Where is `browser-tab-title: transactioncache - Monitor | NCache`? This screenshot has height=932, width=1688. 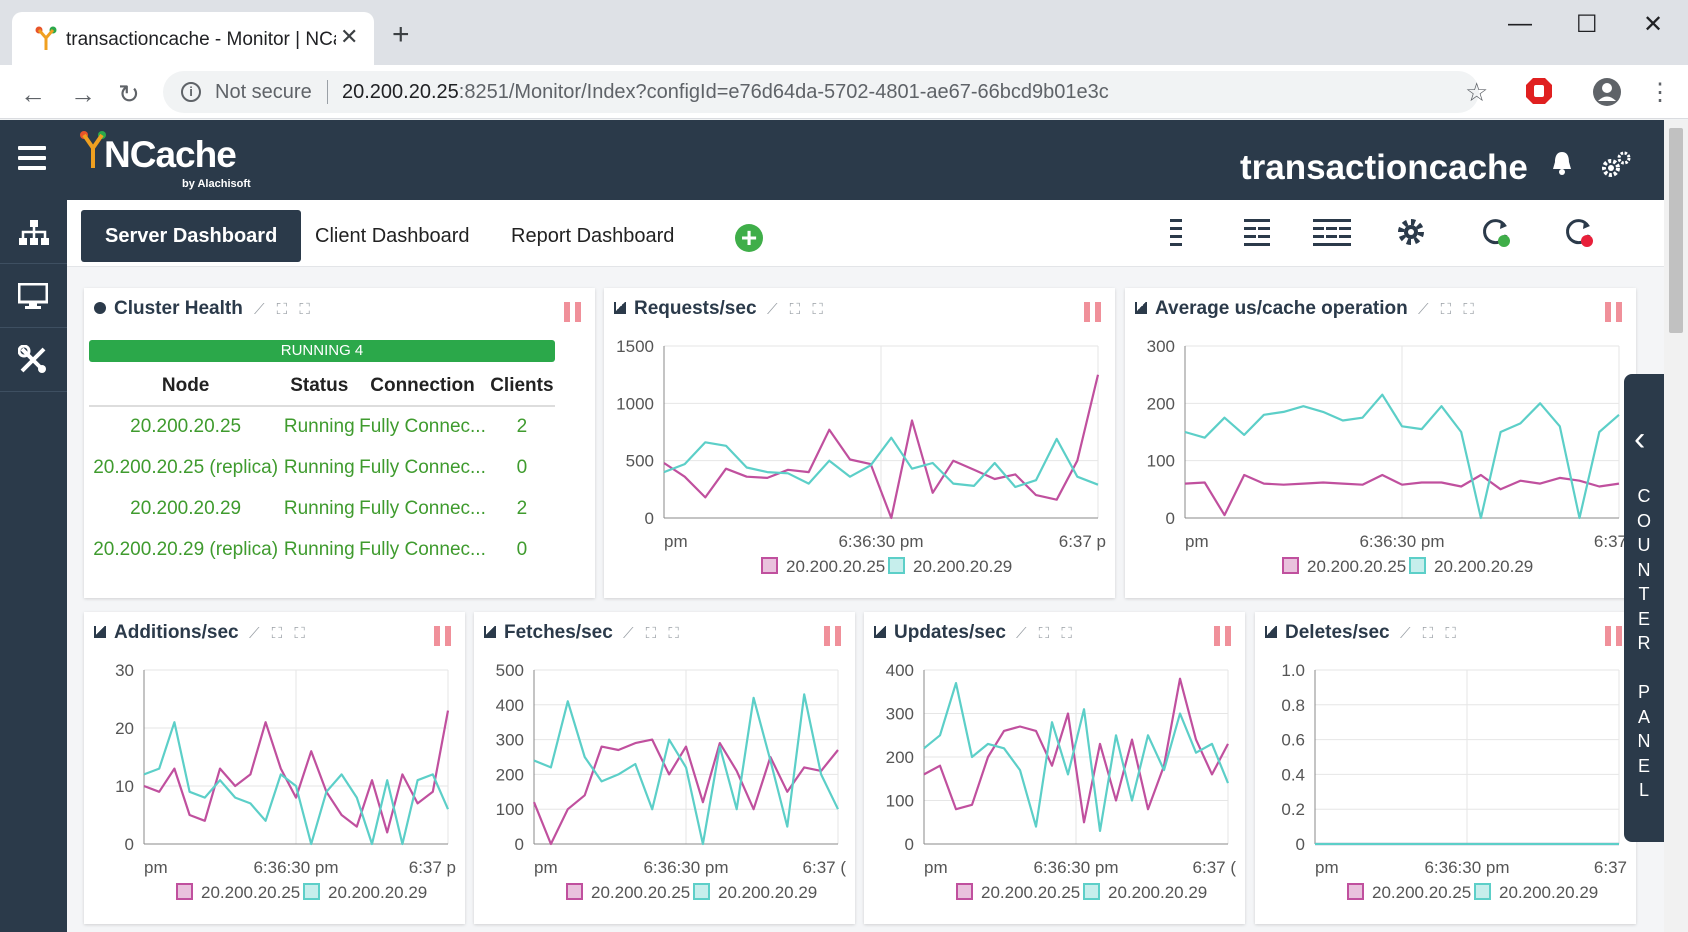
browser-tab-title: transactioncache - Monitor | NCache is located at coordinates (201, 39).